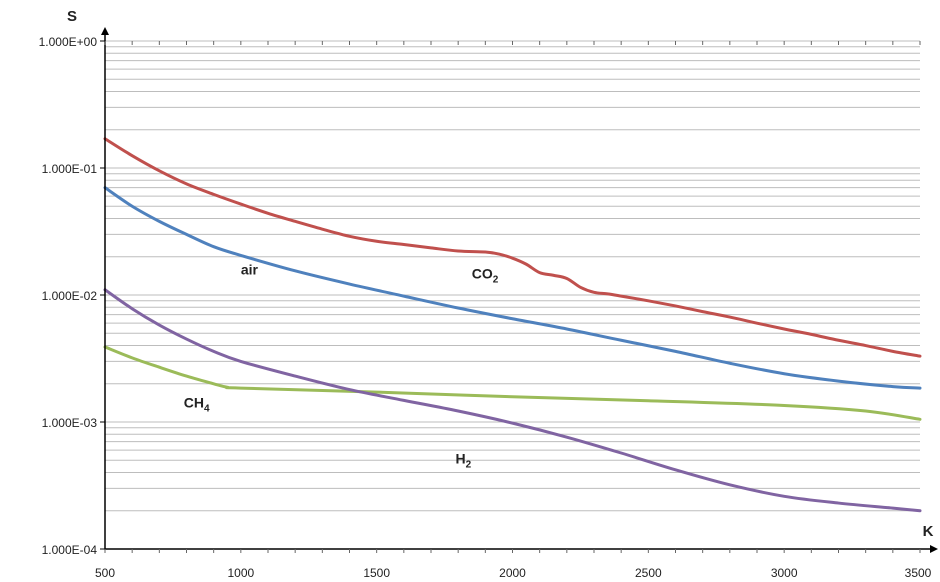 The width and height of the screenshot is (940, 582). What do you see at coordinates (934, 549) in the screenshot?
I see `x-axis-arrow` at bounding box center [934, 549].